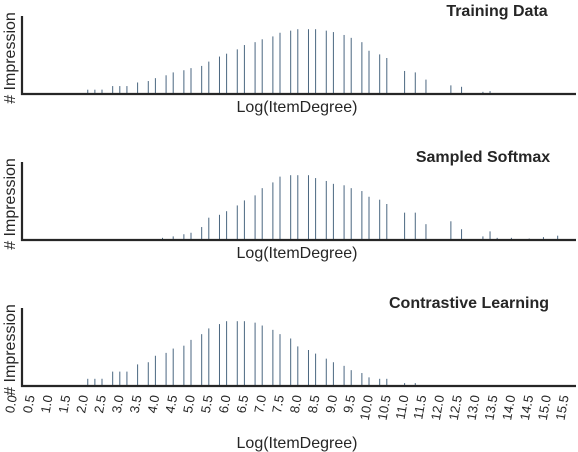 This screenshot has width=578, height=452. I want to click on x-tick-label: 0.0, so click(11, 404).